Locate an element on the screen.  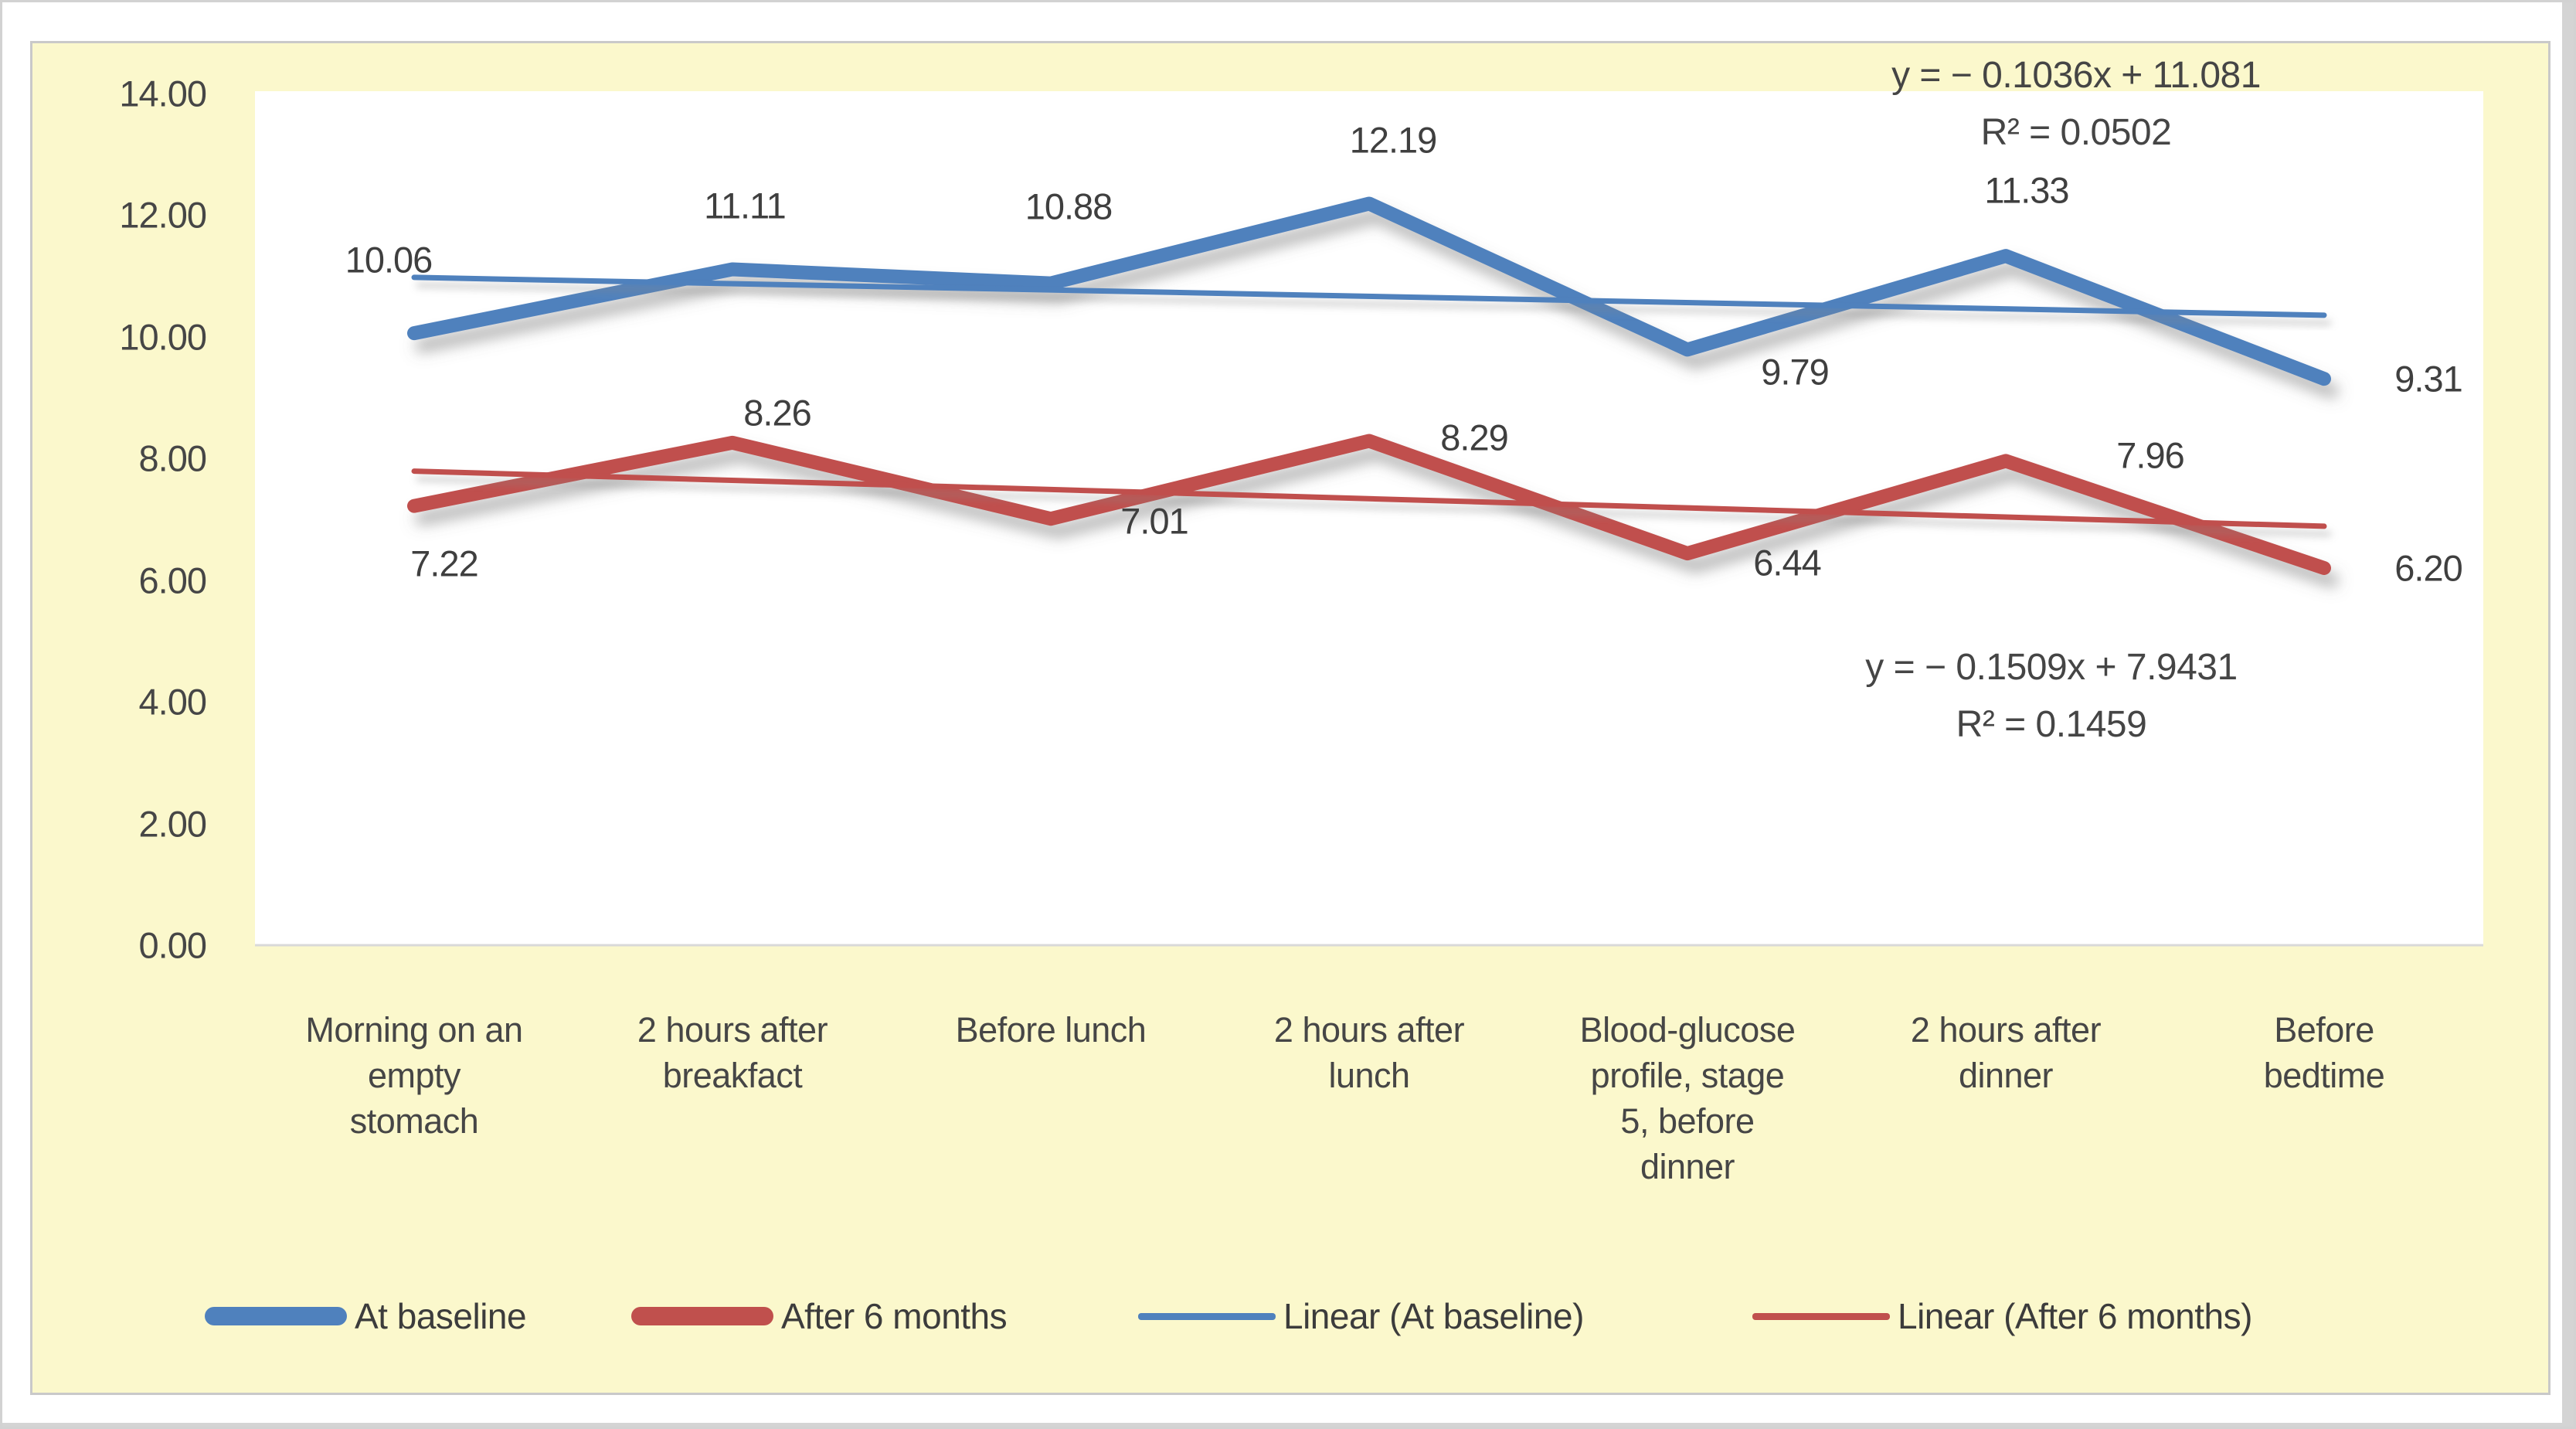
r-squared-text: R² = 0.1459 is located at coordinates (2051, 724).